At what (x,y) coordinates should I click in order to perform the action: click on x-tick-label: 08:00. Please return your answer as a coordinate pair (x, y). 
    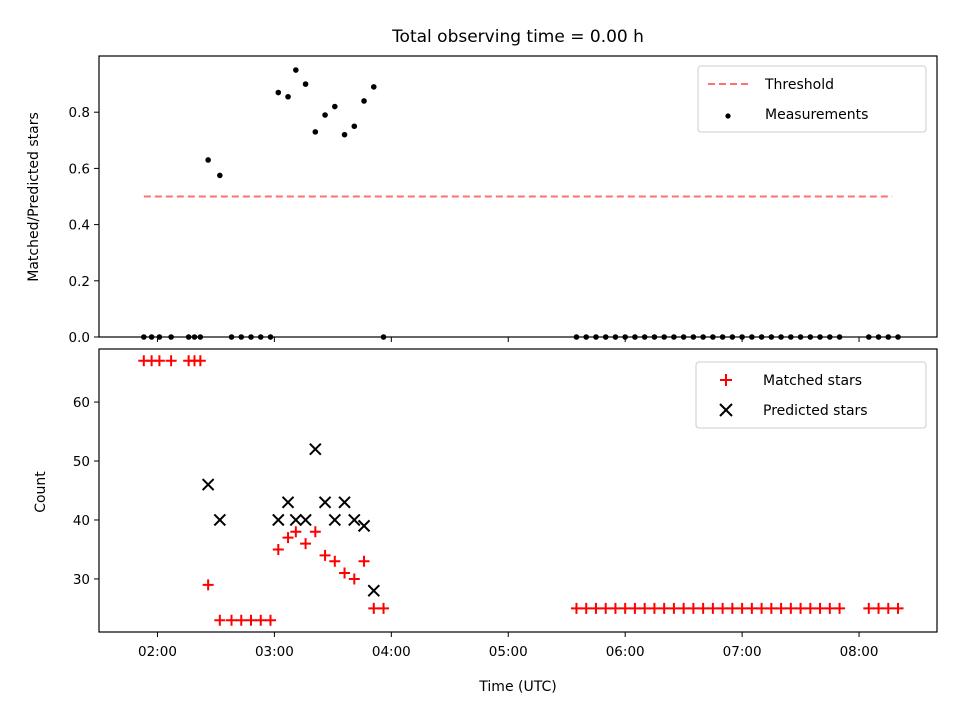
    Looking at the image, I should click on (859, 652).